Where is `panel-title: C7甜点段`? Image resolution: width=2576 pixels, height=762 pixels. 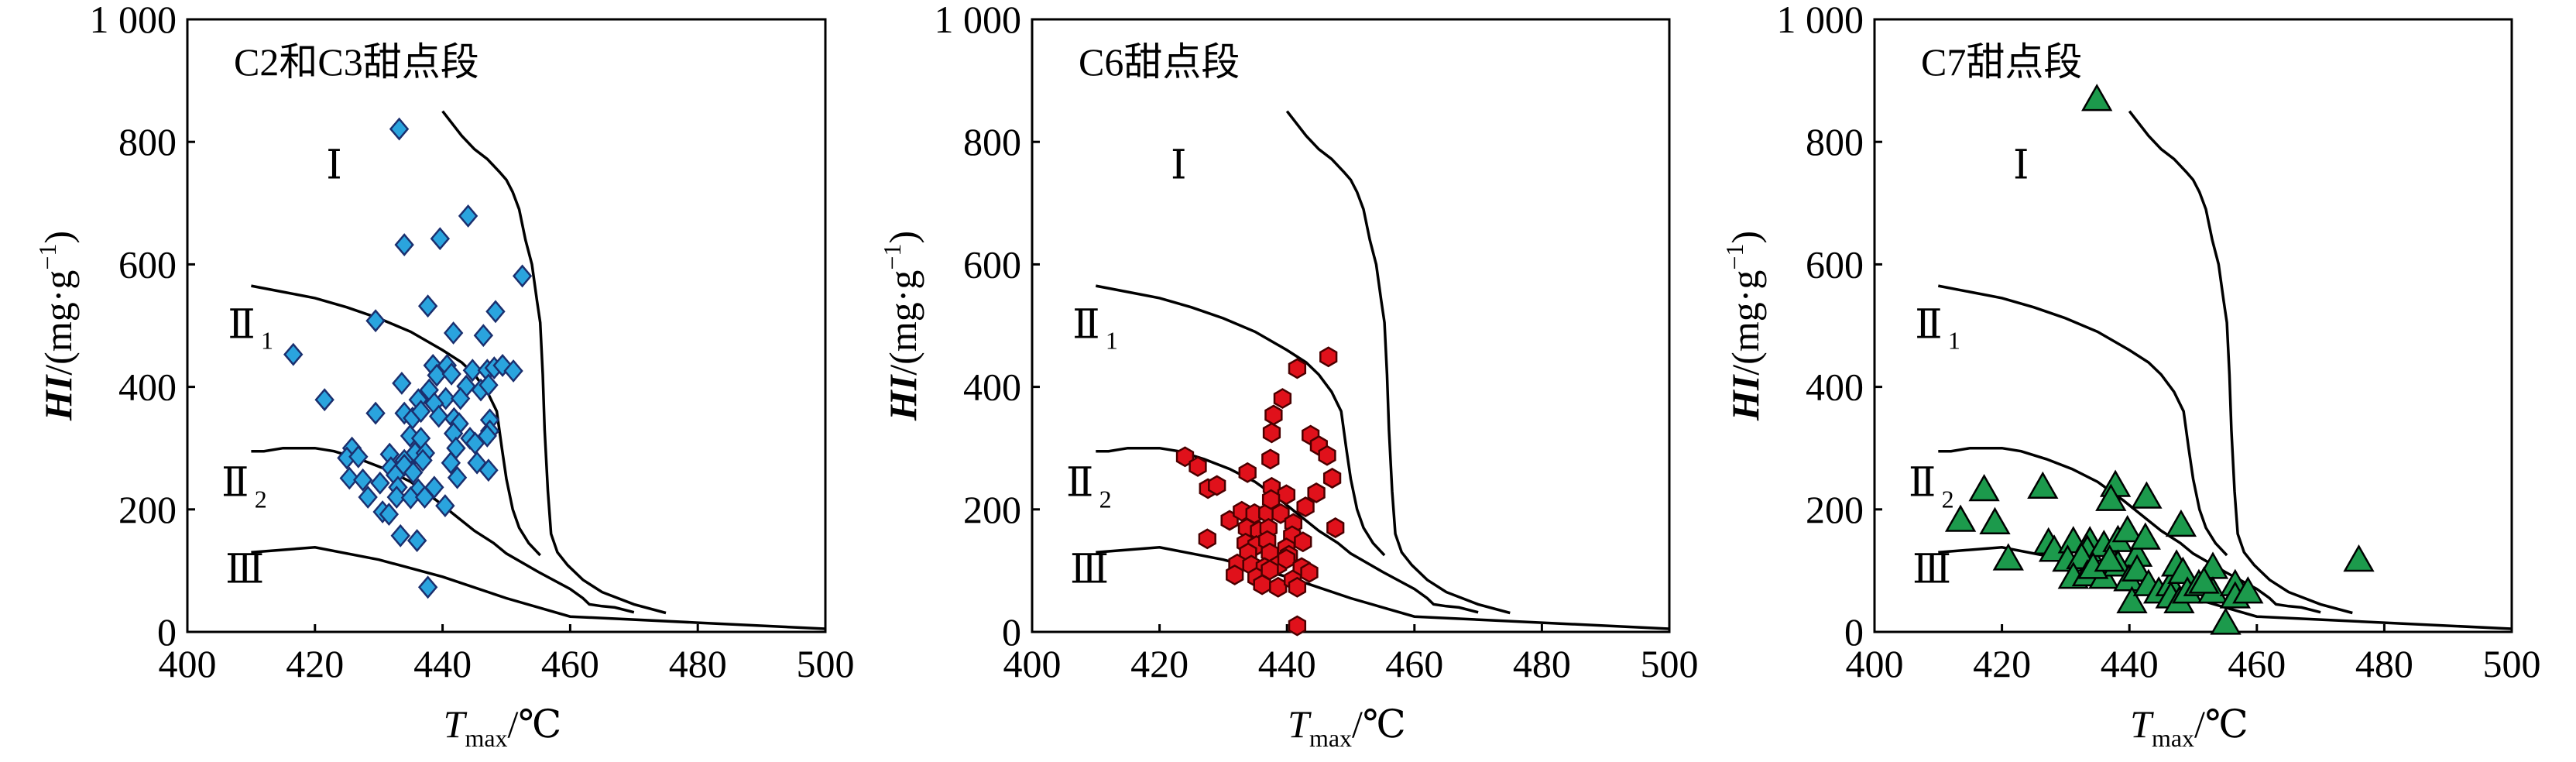
panel-title: C7甜点段 is located at coordinates (2001, 62).